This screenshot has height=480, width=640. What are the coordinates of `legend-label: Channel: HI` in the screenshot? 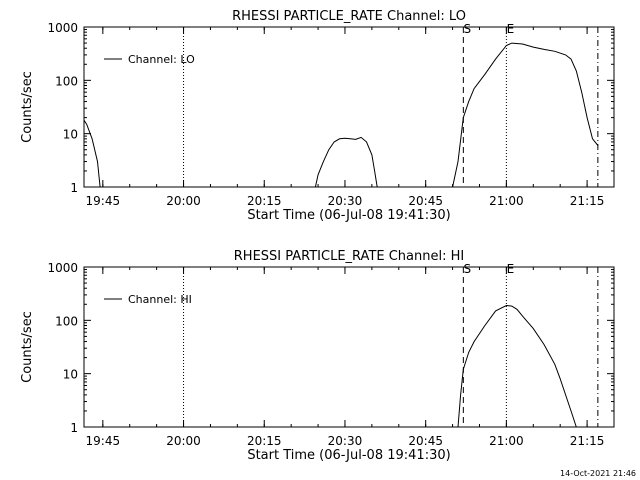 It's located at (160, 299).